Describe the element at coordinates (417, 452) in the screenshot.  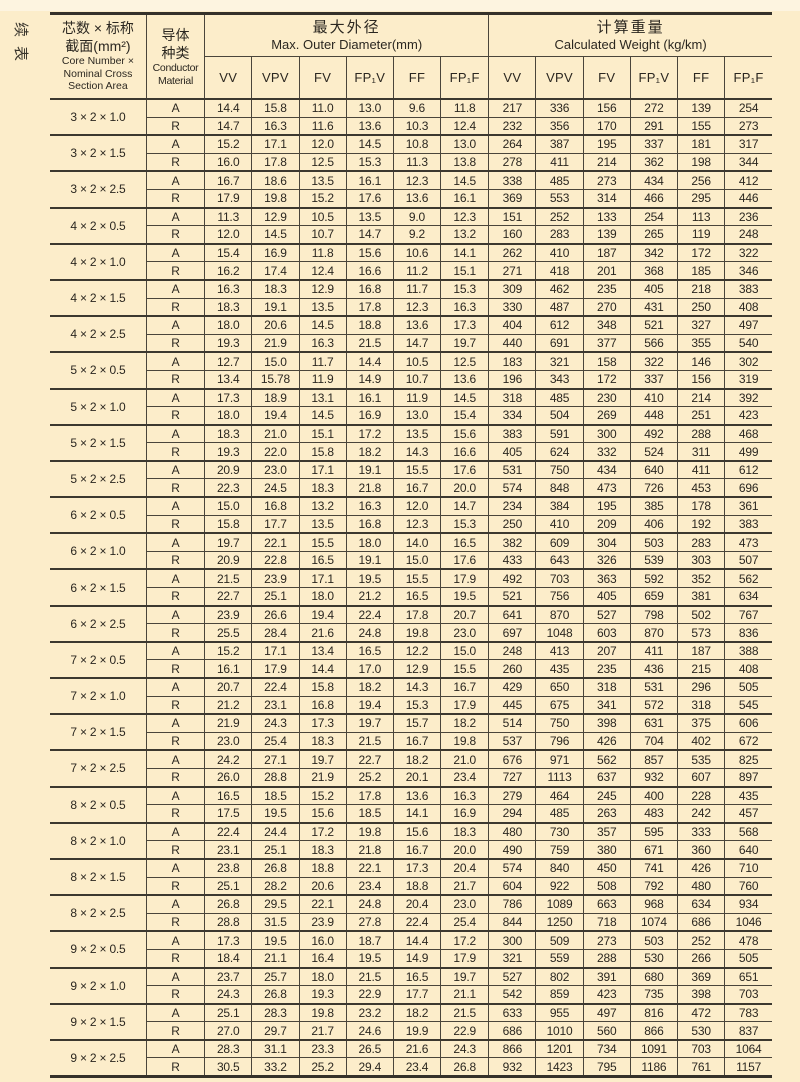
I see `diameter-value-cell: 14.3` at that location.